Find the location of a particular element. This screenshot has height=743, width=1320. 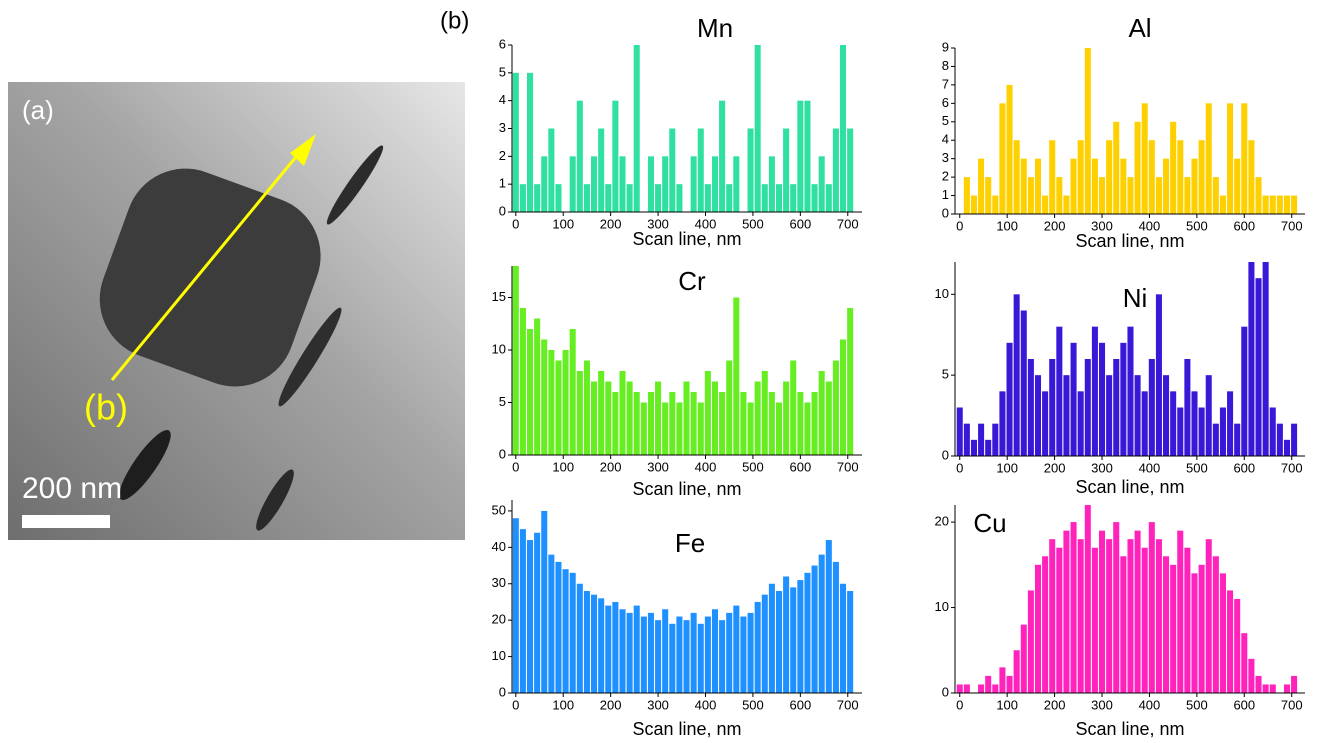

panel-label: (b) is located at coordinates (454, 20).